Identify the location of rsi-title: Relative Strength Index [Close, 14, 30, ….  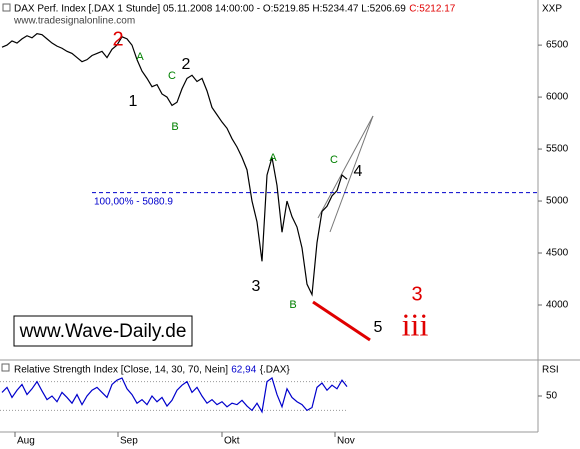
(121, 370).